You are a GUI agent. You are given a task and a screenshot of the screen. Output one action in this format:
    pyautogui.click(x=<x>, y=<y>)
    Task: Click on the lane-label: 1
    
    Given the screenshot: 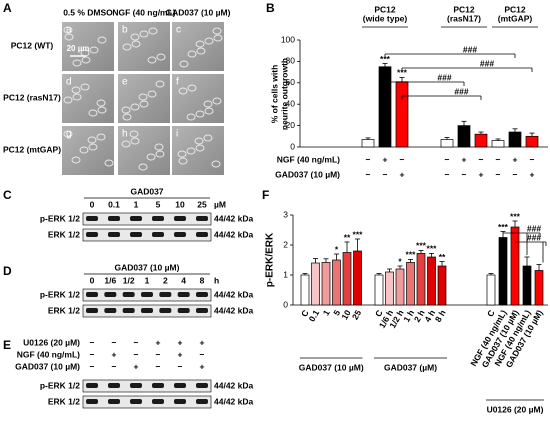 What is the action you would take?
    pyautogui.click(x=136, y=204)
    